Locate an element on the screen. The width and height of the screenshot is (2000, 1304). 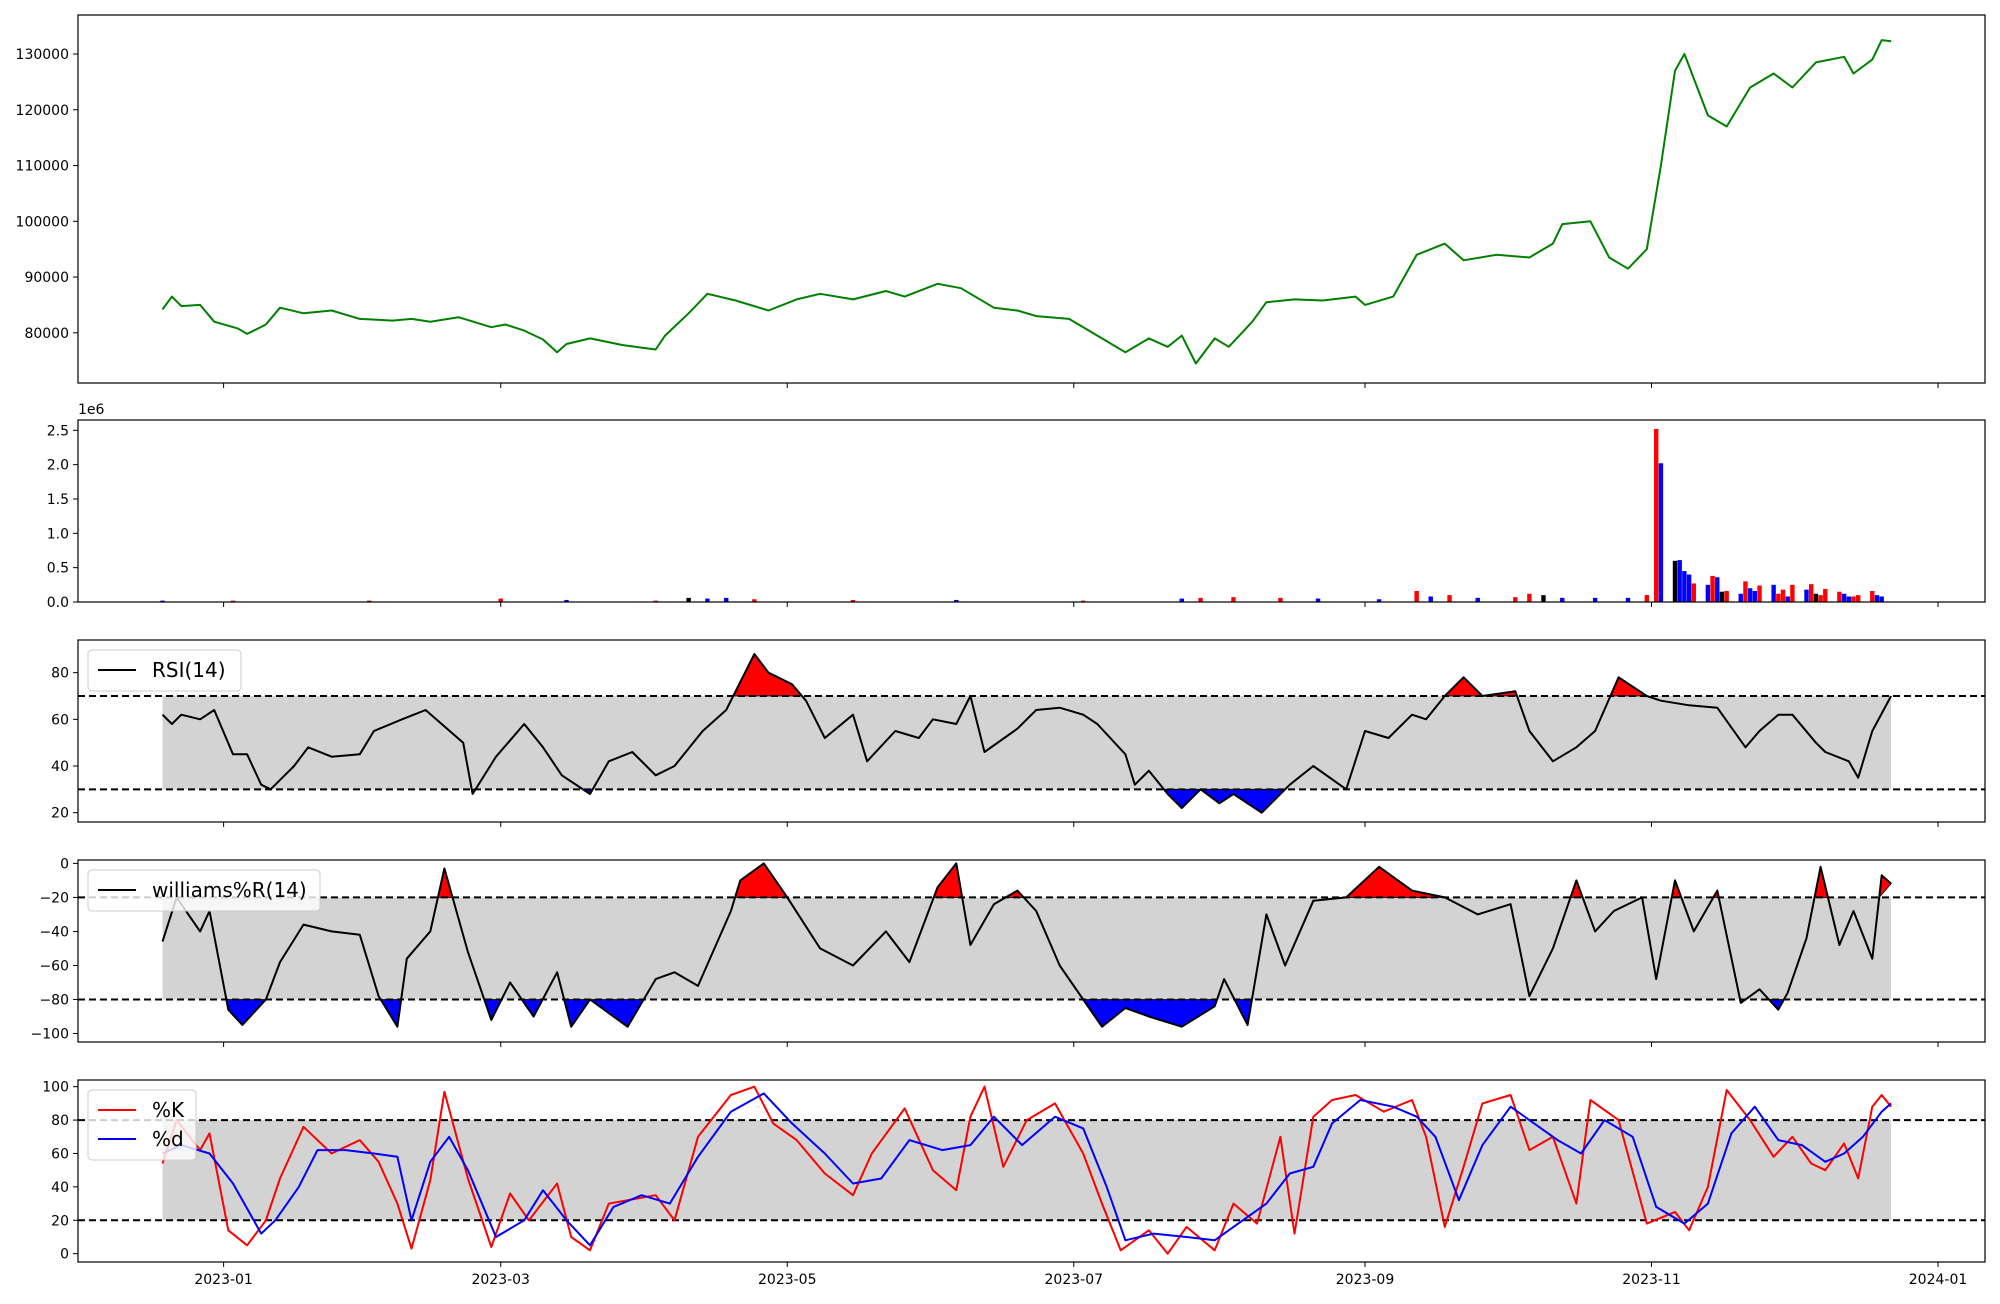
y-tick-label: 80 is located at coordinates (60, 674).